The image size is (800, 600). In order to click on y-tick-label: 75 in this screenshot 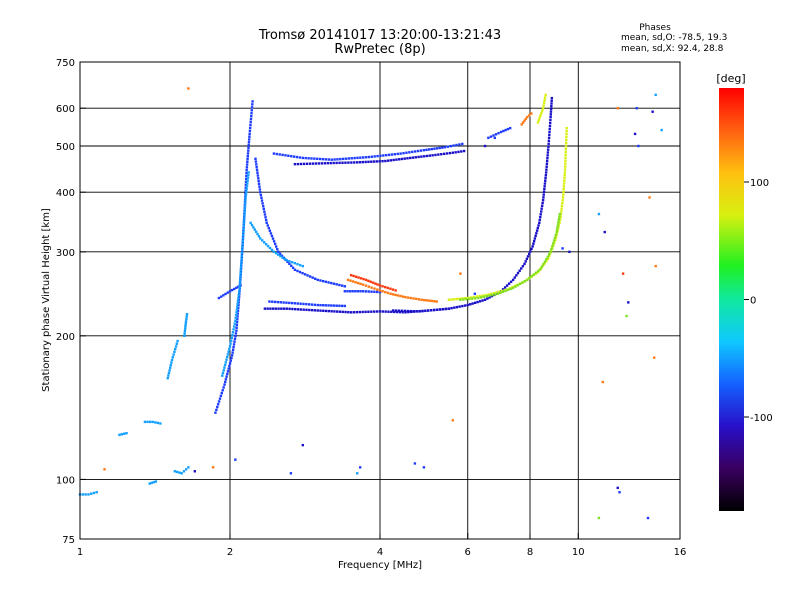, I will do `click(68, 540)`.